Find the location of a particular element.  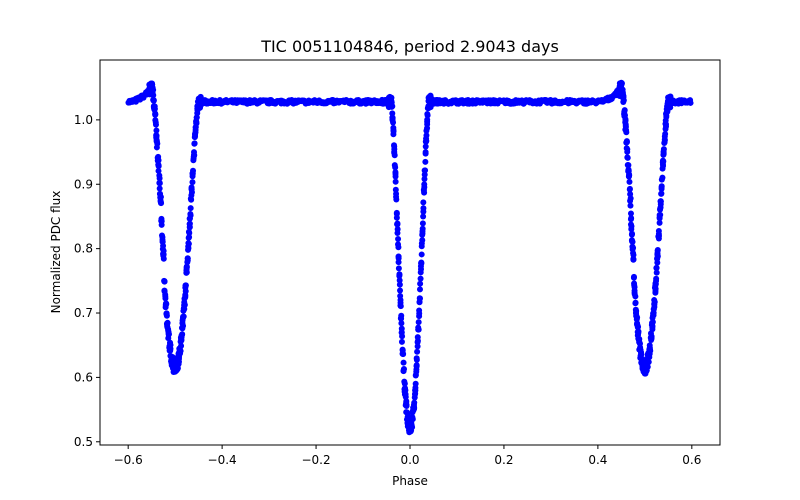

x-tick-label: −0.4 is located at coordinates (222, 460).